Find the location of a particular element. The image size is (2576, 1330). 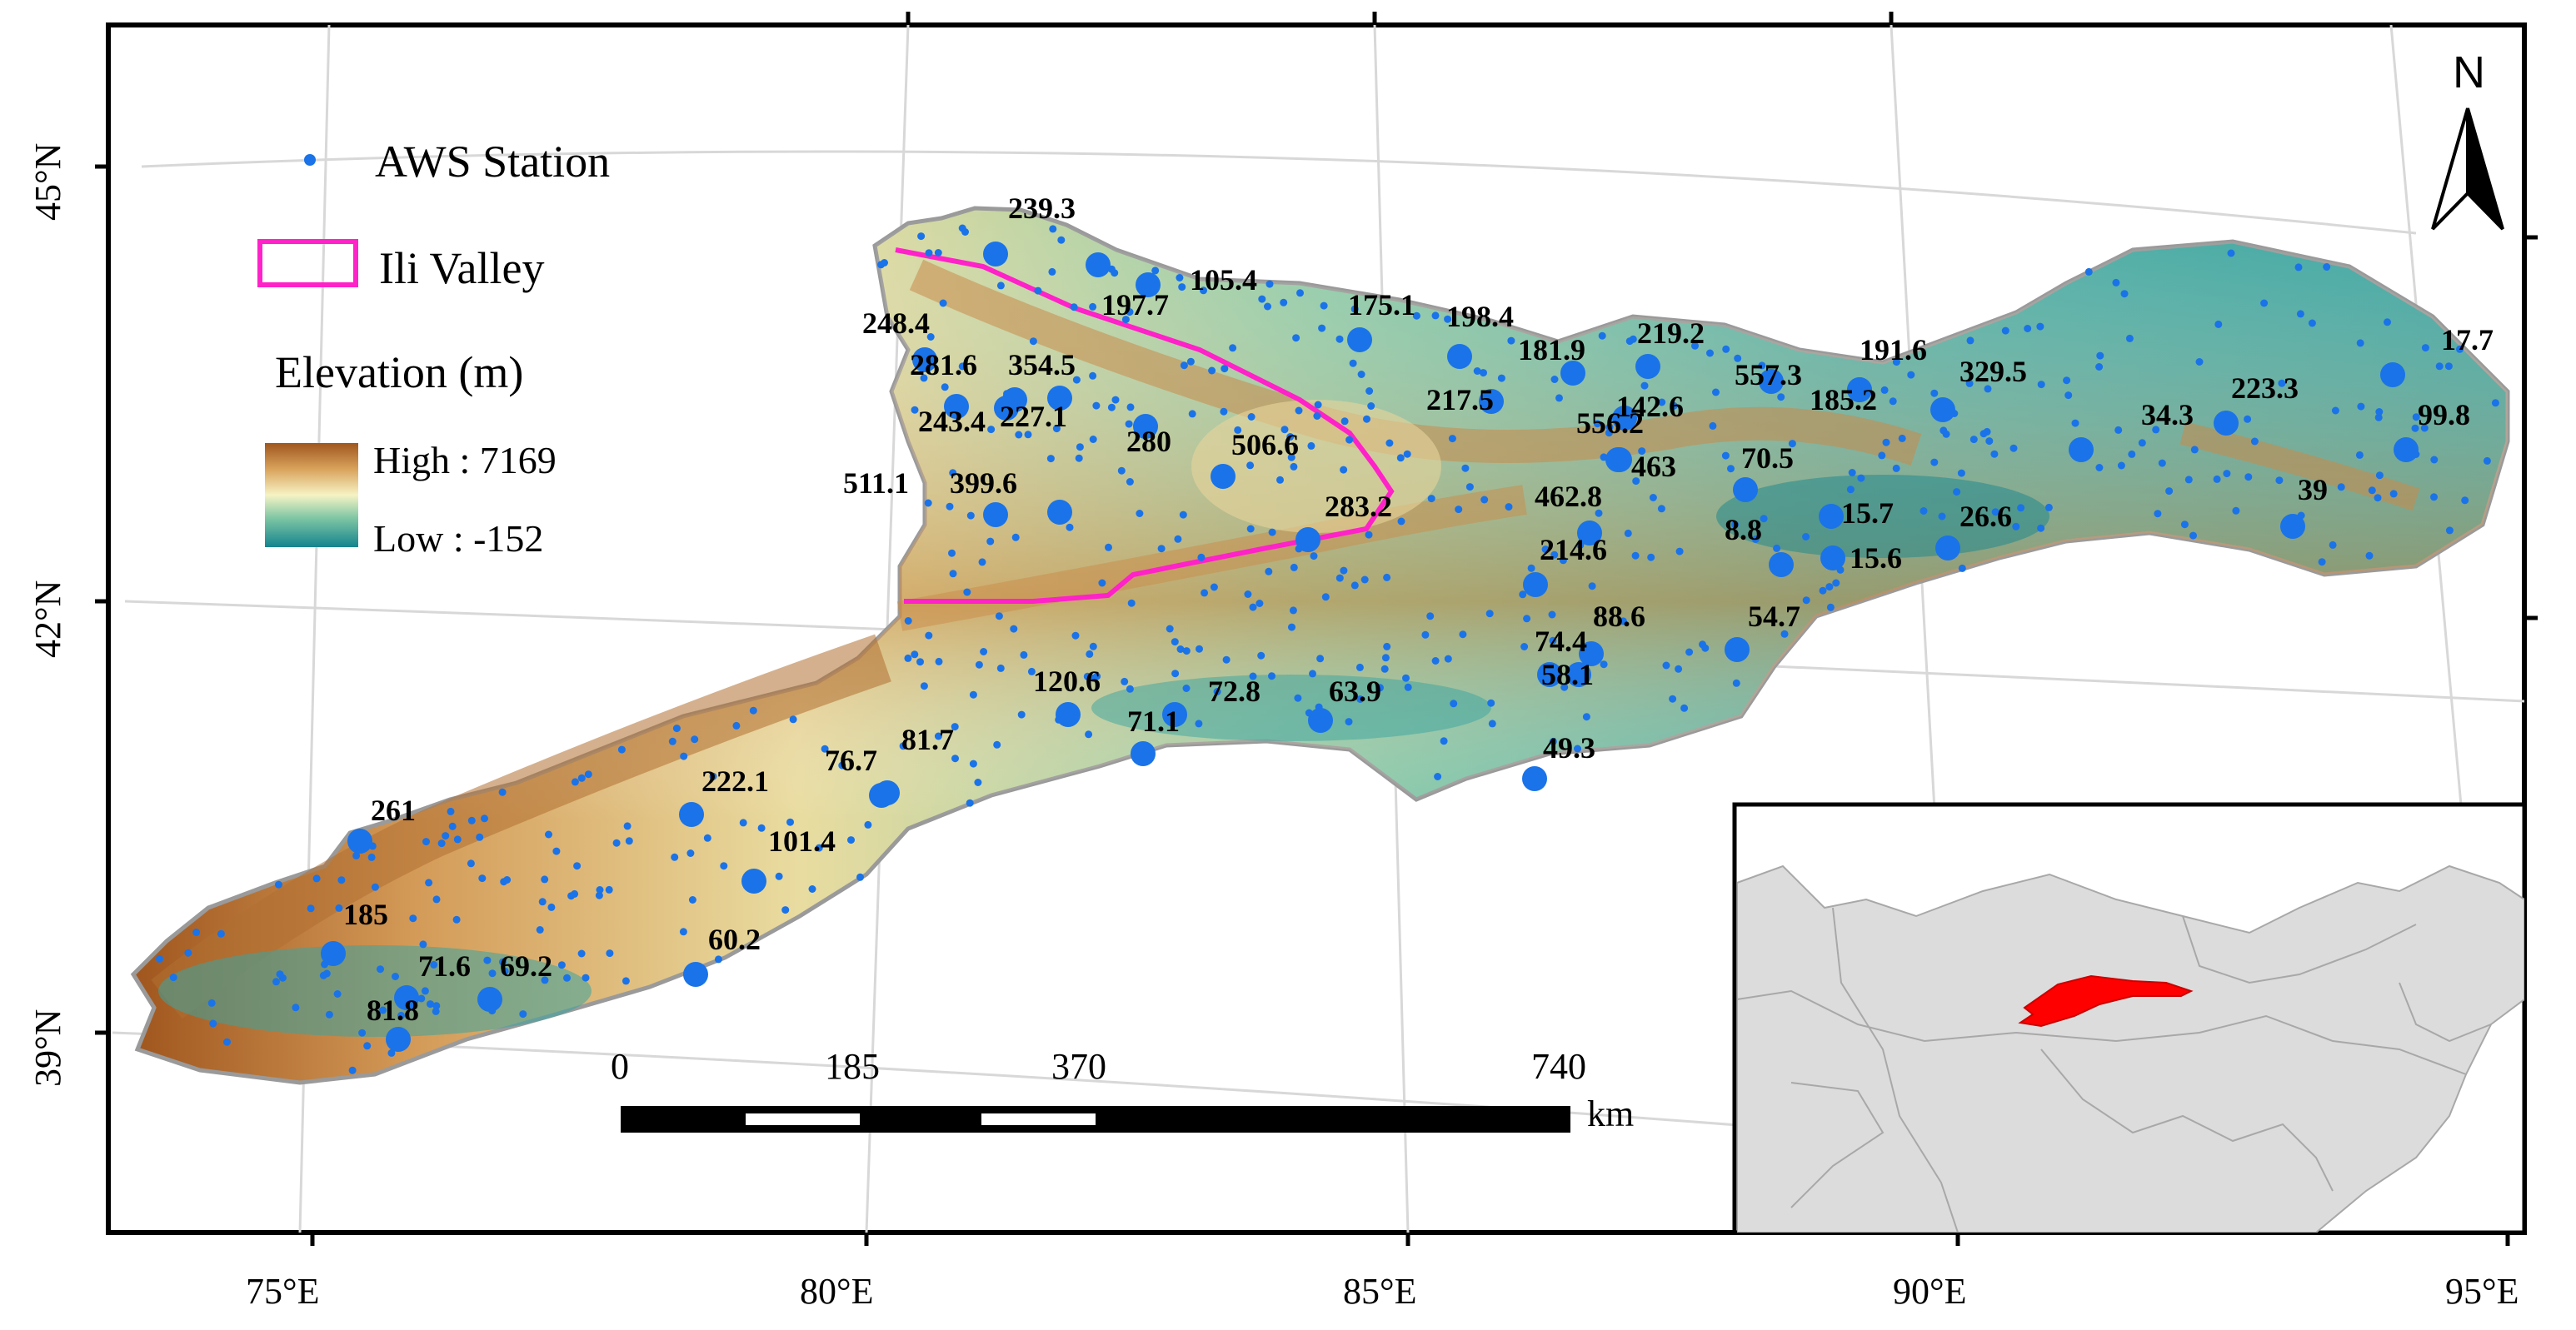

station-legend-symbol is located at coordinates (310, 160).